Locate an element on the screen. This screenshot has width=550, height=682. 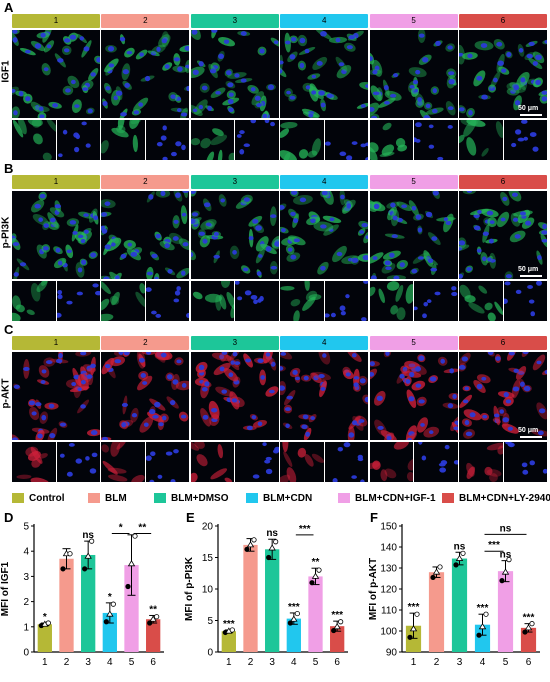
legend-item: BLM+DMSO is located at coordinates (191, 498).